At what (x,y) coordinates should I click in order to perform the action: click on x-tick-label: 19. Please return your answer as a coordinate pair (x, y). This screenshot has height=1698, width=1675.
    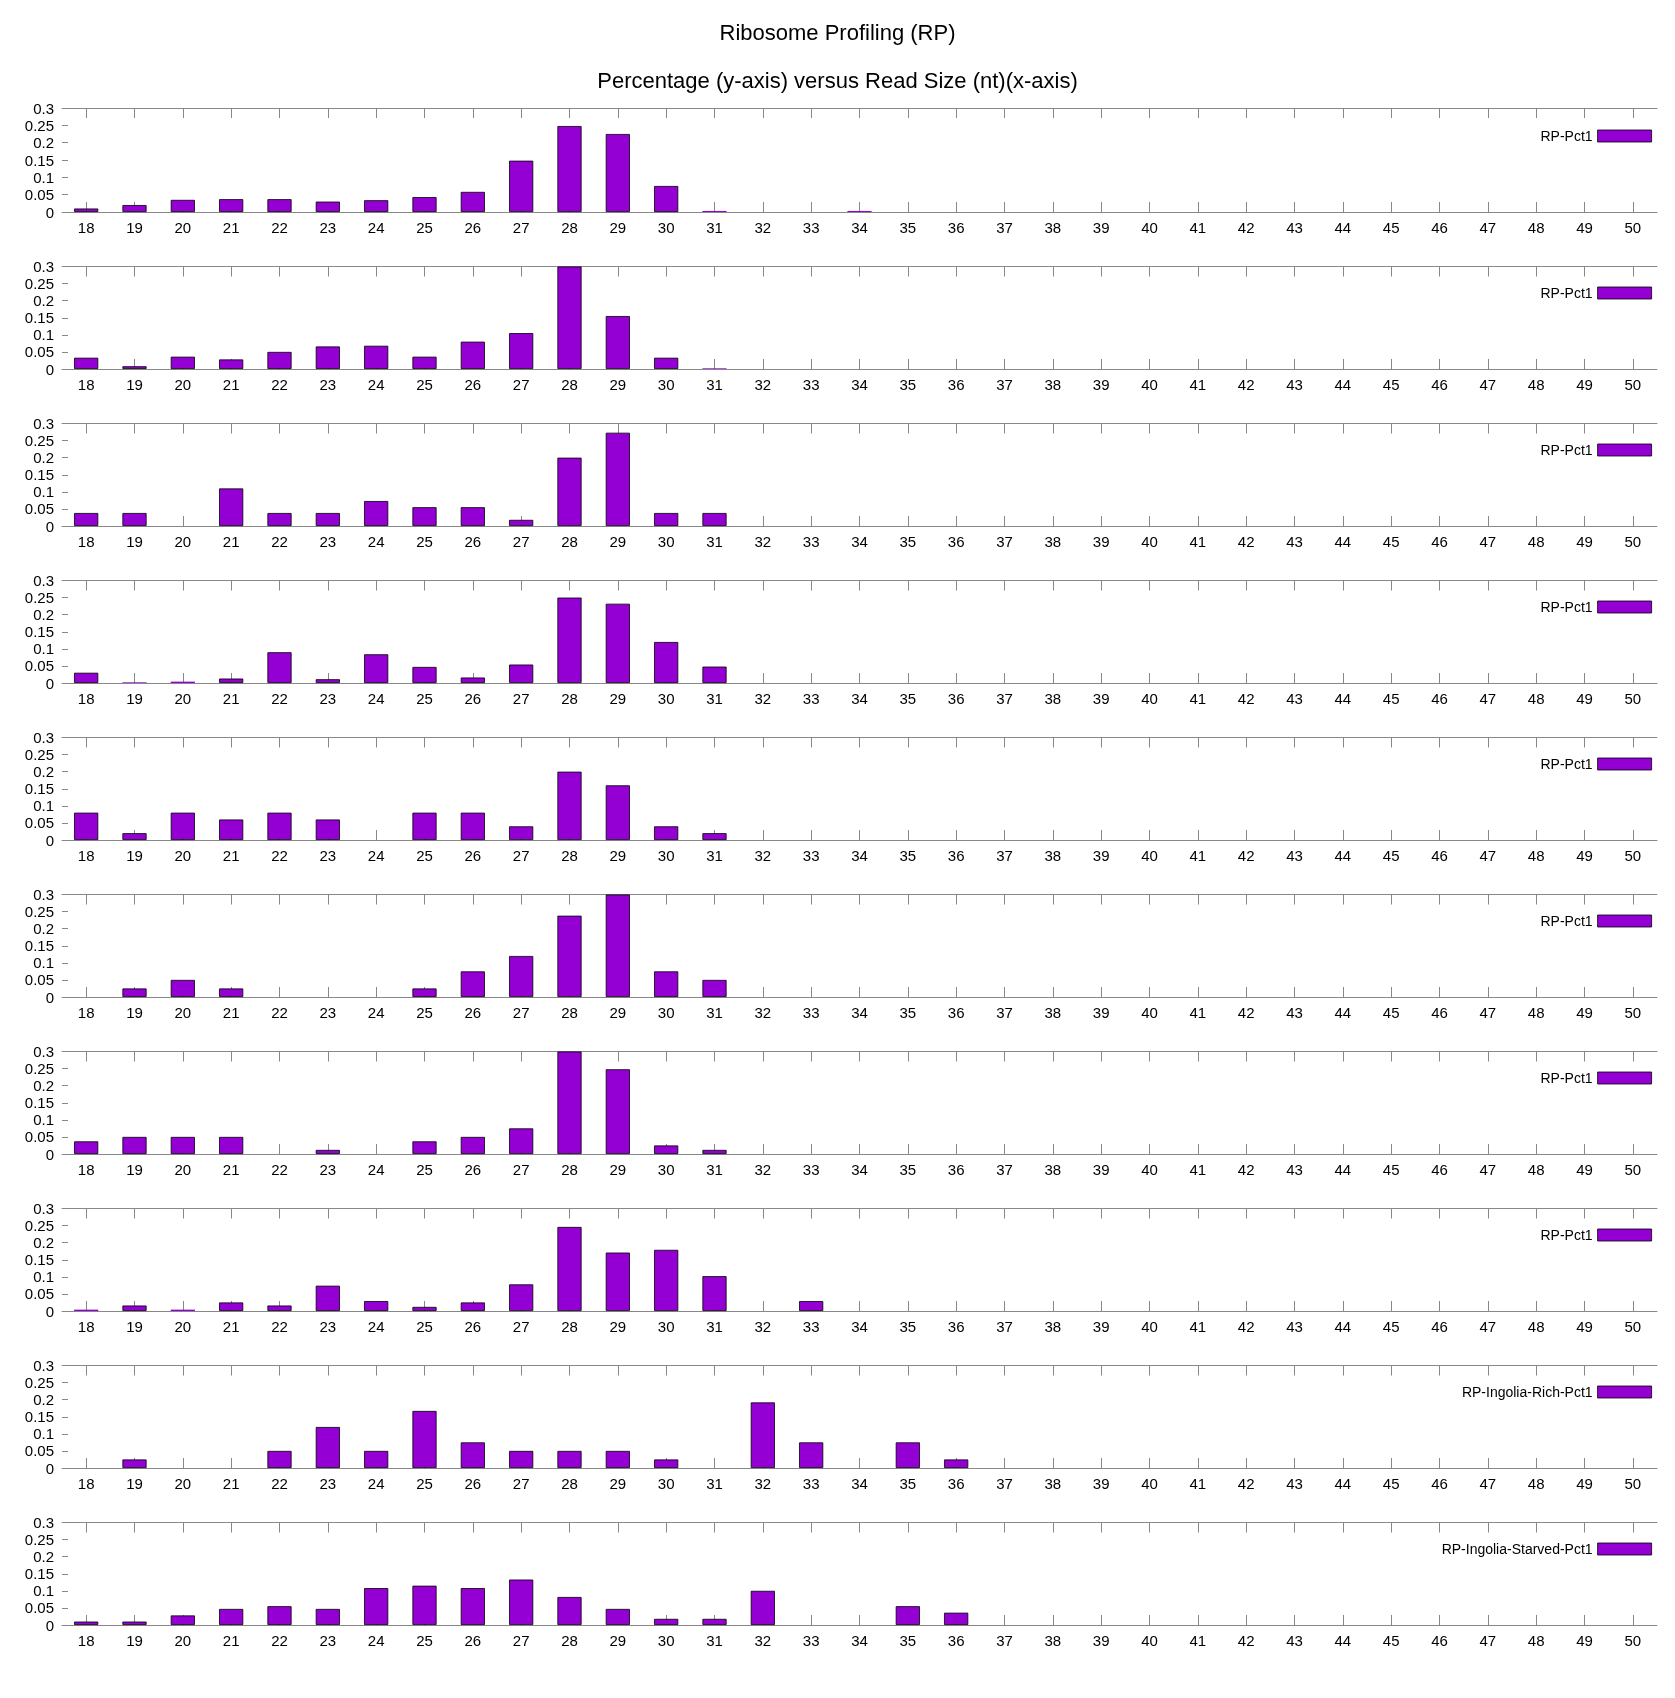
    Looking at the image, I should click on (134, 384).